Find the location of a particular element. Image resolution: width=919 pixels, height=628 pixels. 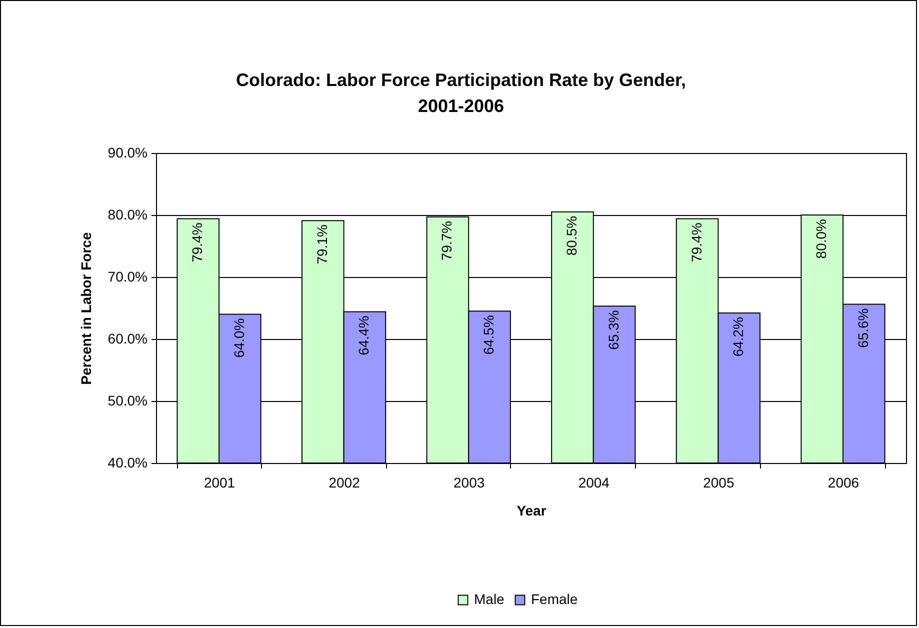

y-tick-label: 50.0% is located at coordinates (128, 400).